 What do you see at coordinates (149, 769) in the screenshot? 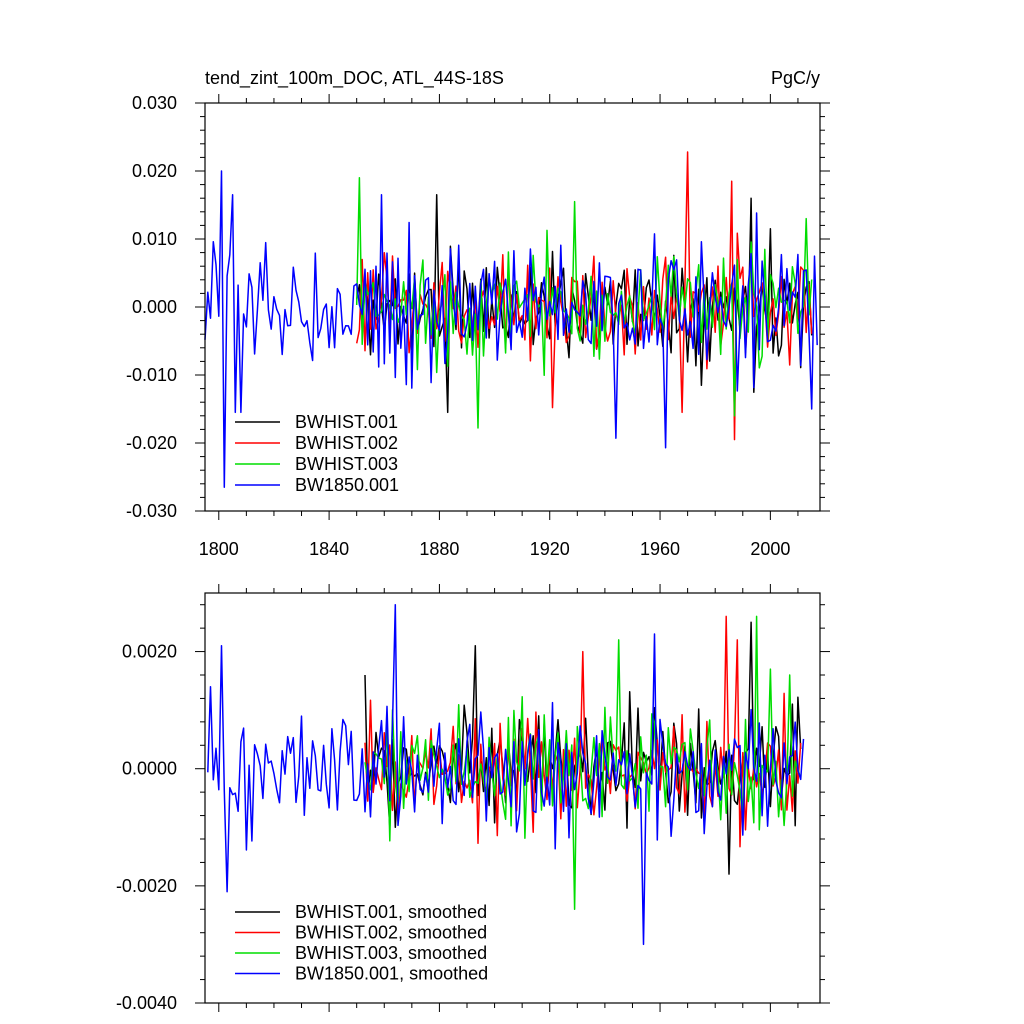
I see `y-tick-label: 0.0000` at bounding box center [149, 769].